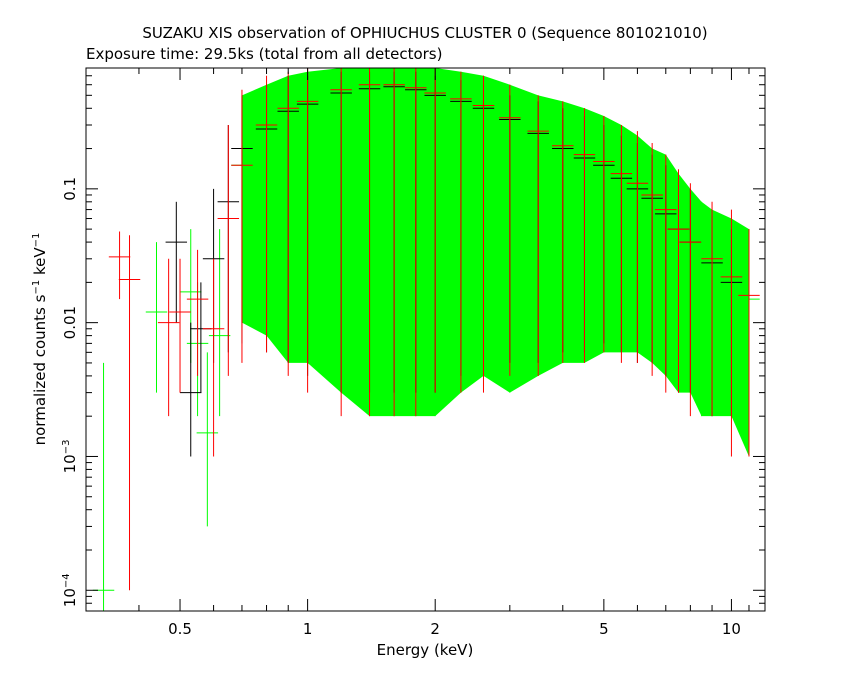  Describe the element at coordinates (70, 457) in the screenshot. I see `y-tick-label: 10−3` at that location.